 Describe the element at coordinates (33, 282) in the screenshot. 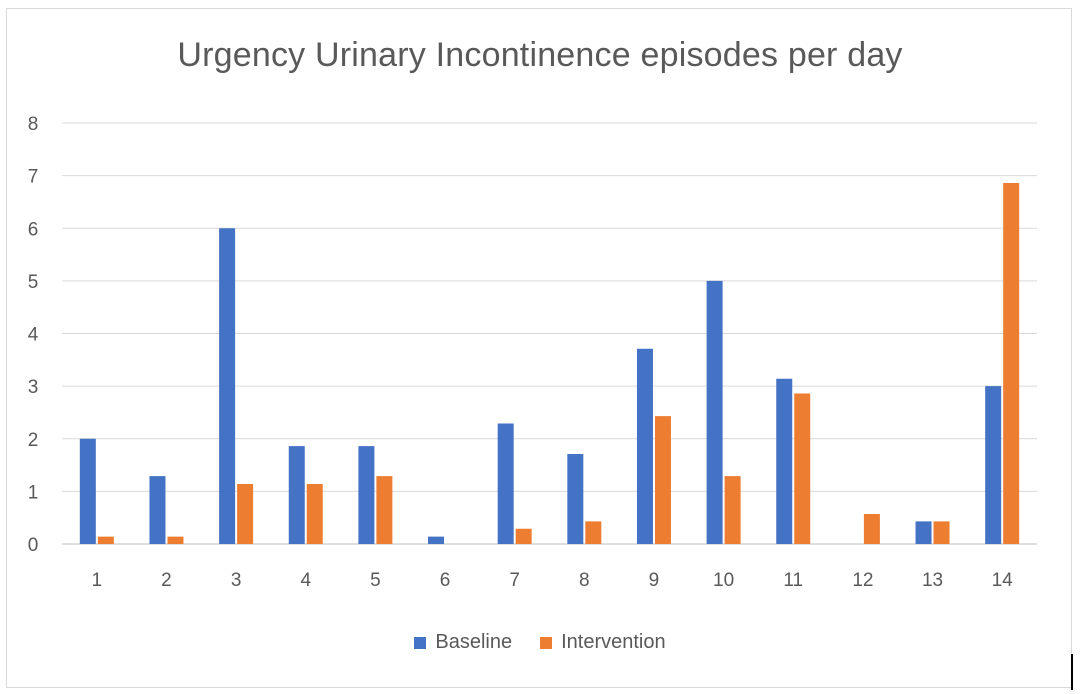

I see `y-tick-label: 5` at that location.